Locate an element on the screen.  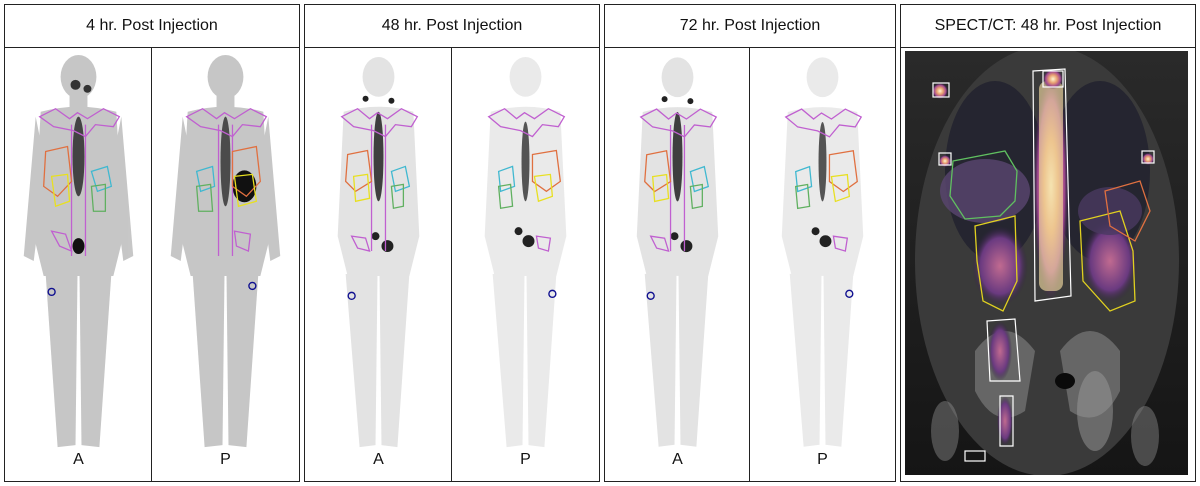
panel-title: 4 hr. Post Injection is located at coordinates (152, 26).